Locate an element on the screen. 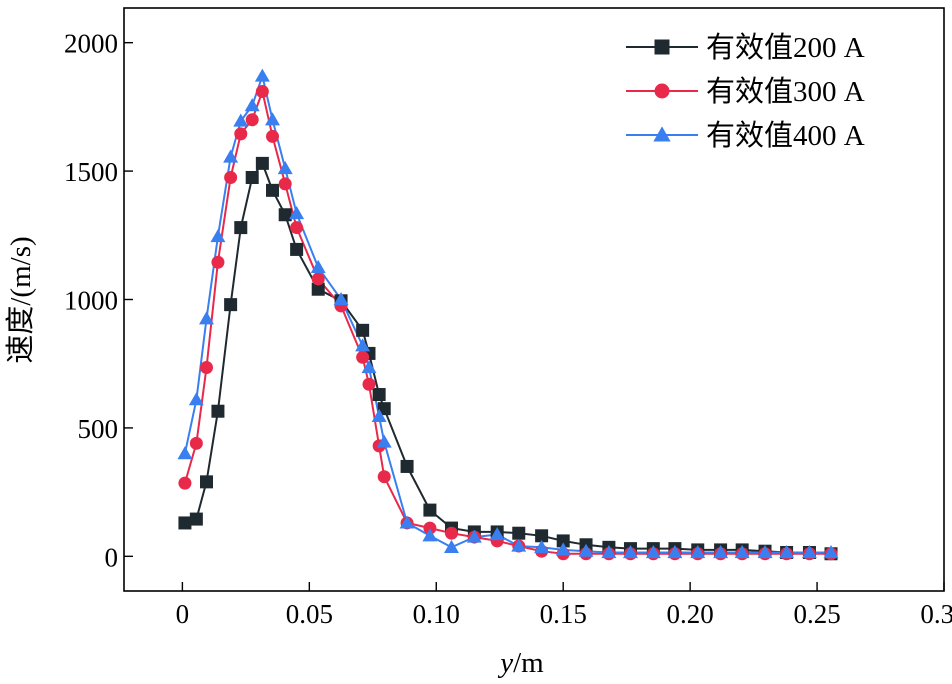  legend-label-2: 有效值400 A is located at coordinates (785, 135).